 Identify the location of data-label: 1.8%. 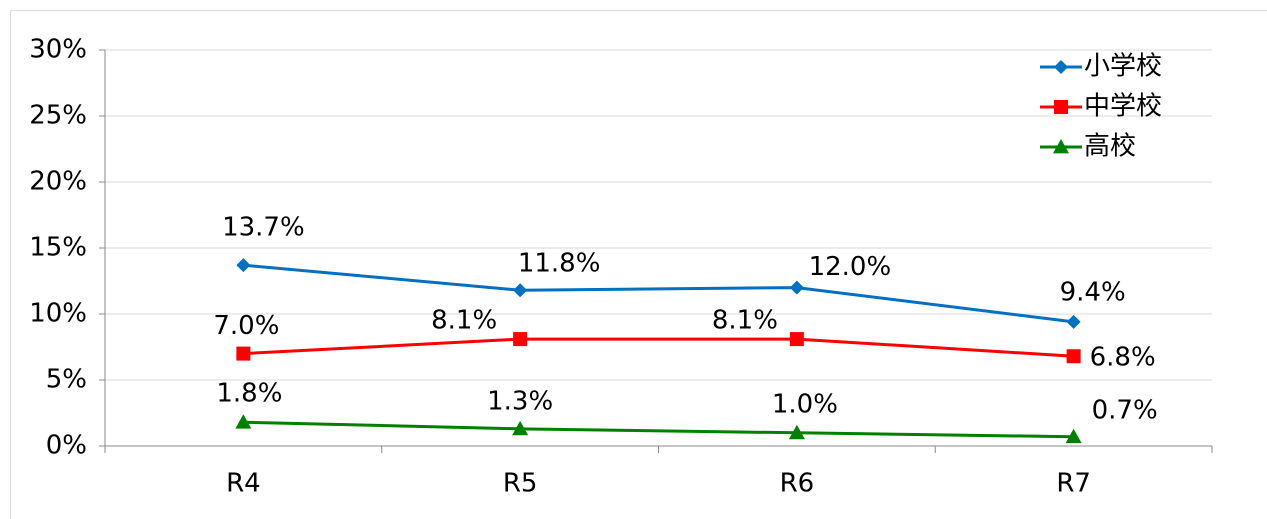
(249, 394).